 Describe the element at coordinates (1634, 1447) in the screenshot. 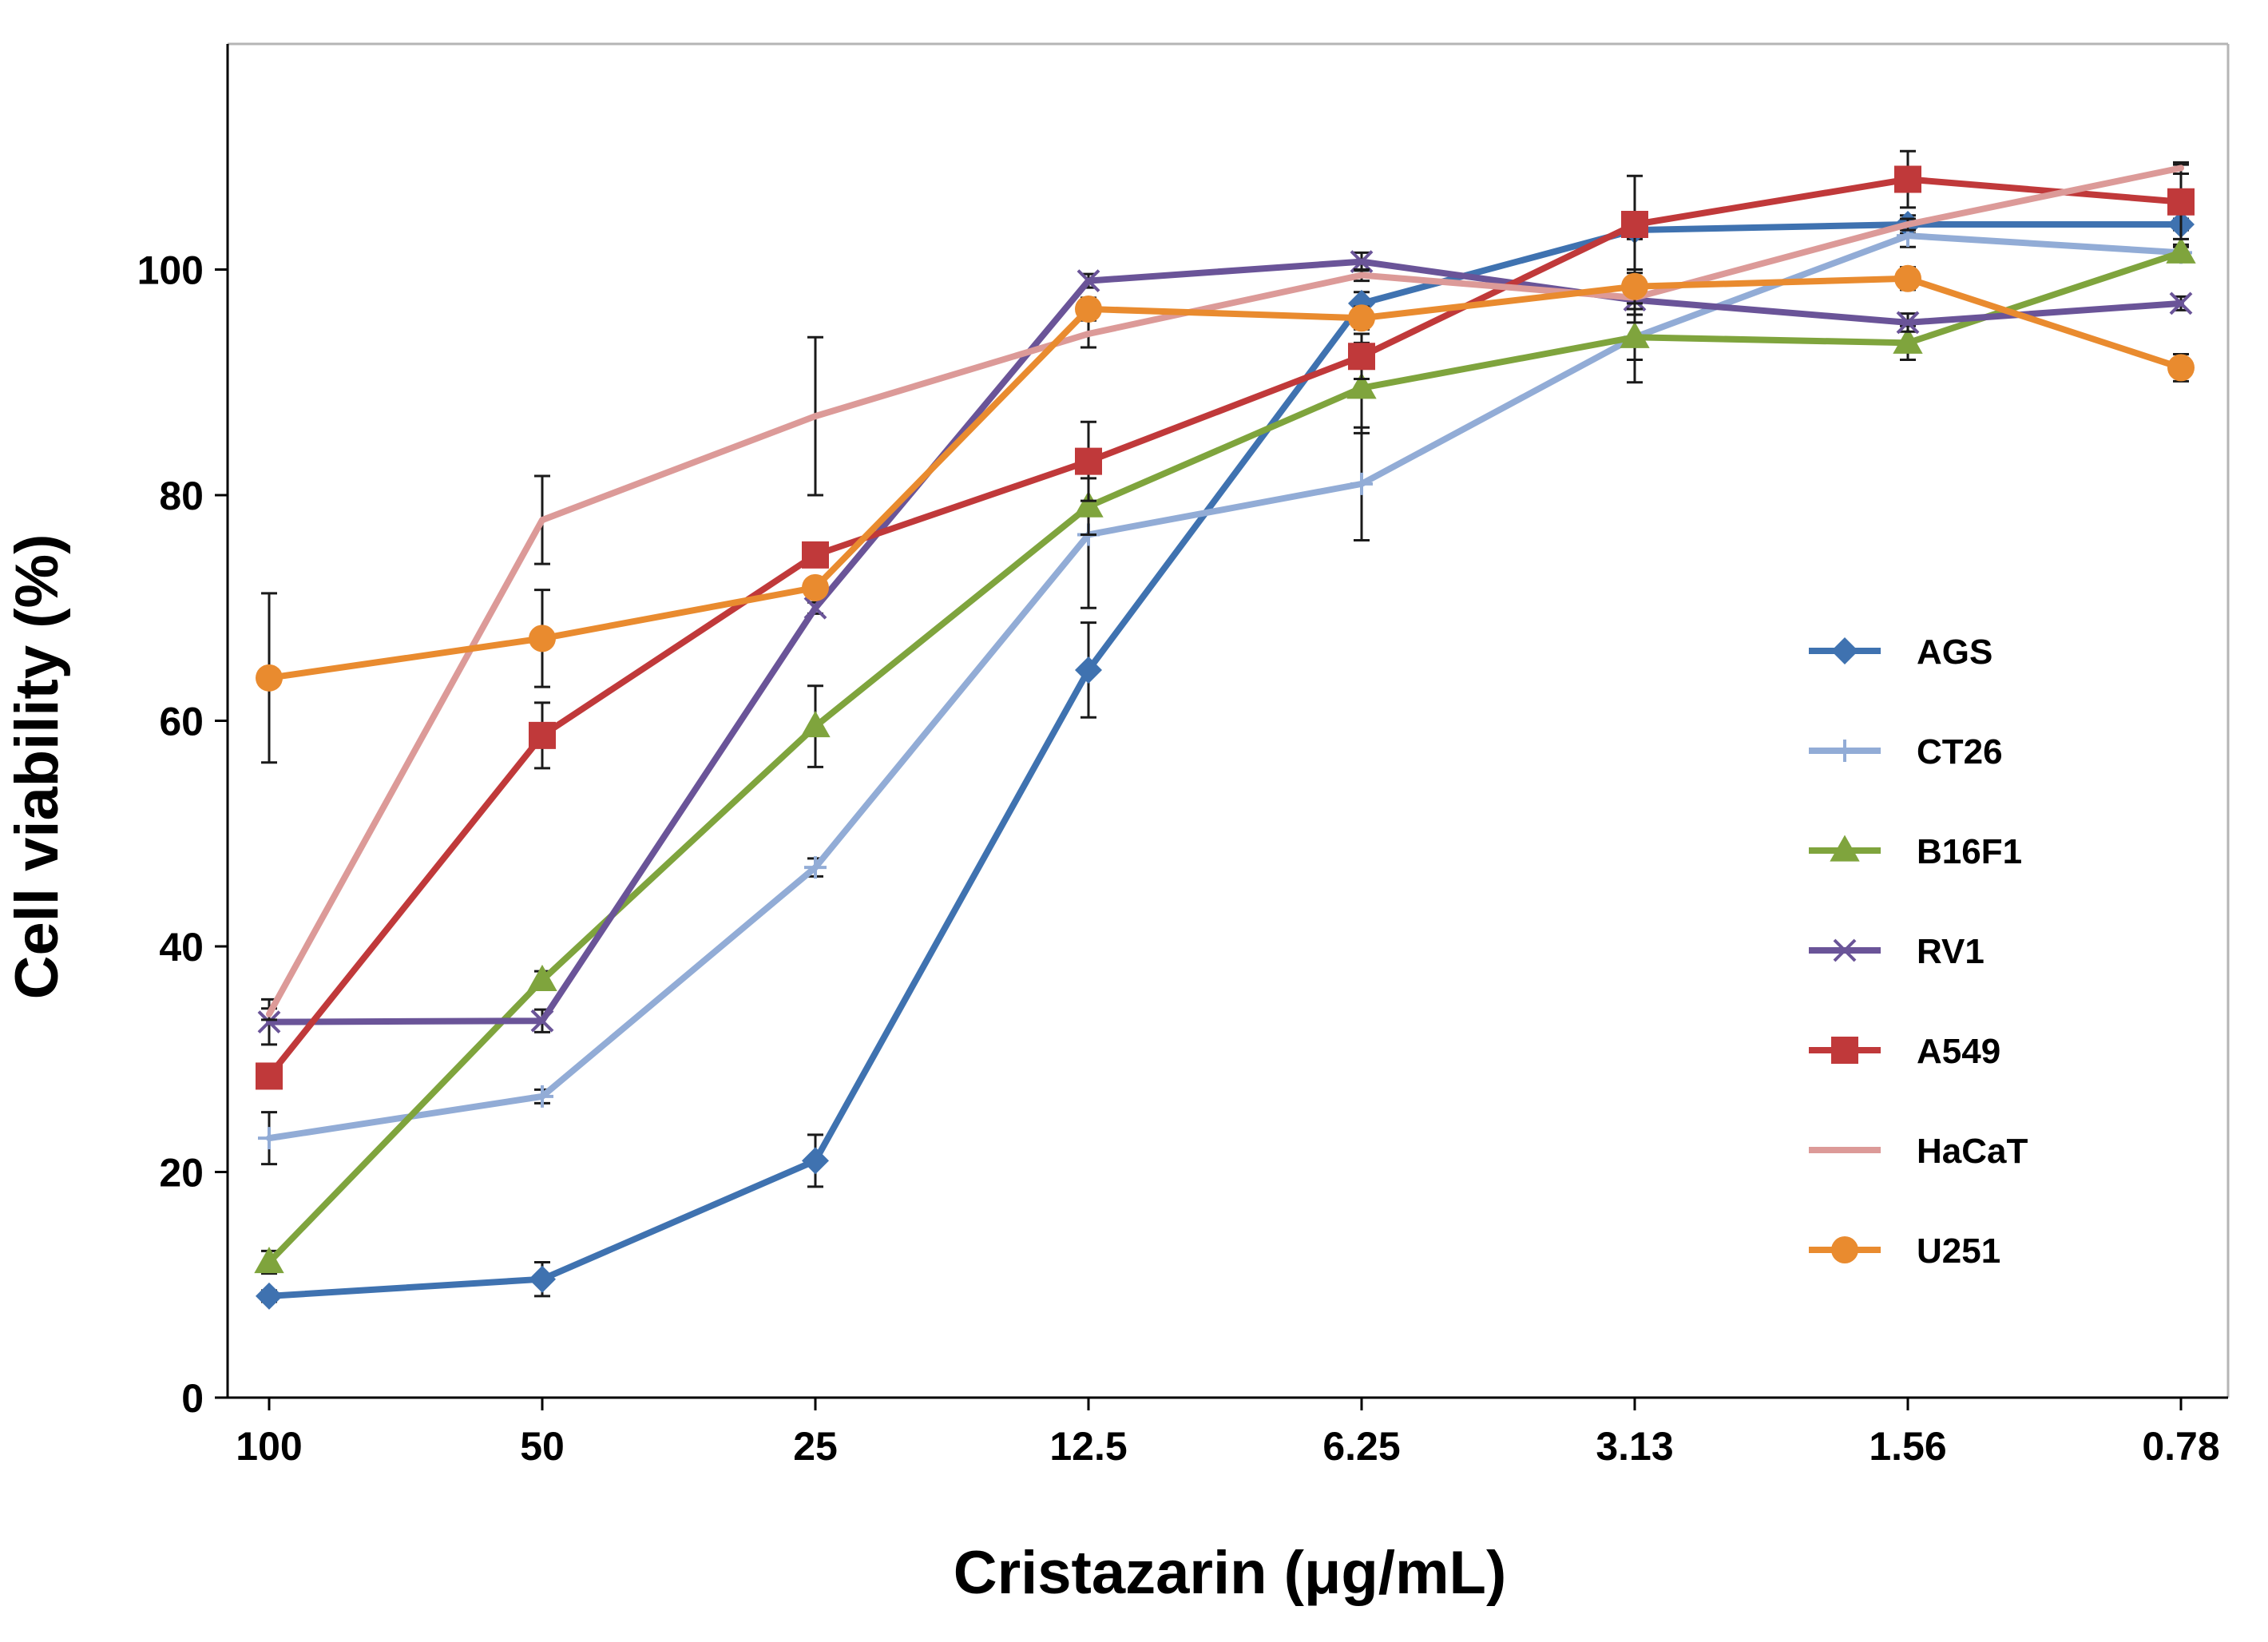

I see `x-tick-label: 3.13` at that location.